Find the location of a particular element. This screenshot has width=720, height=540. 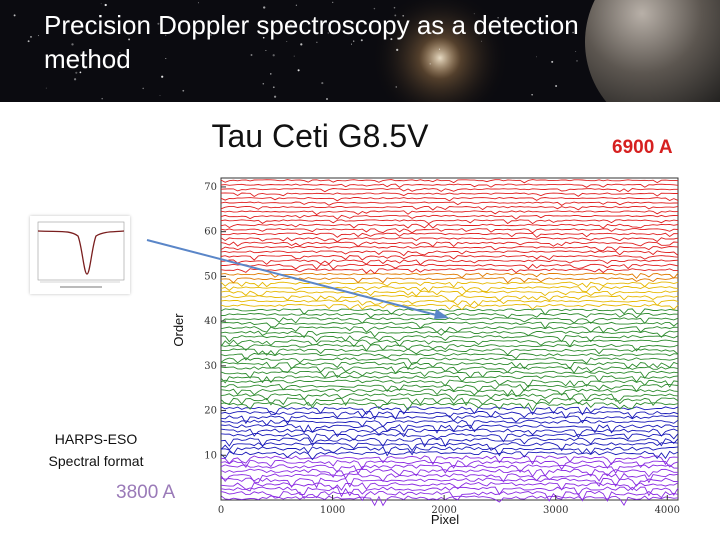

y-tick-label: 70 is located at coordinates (210, 187).